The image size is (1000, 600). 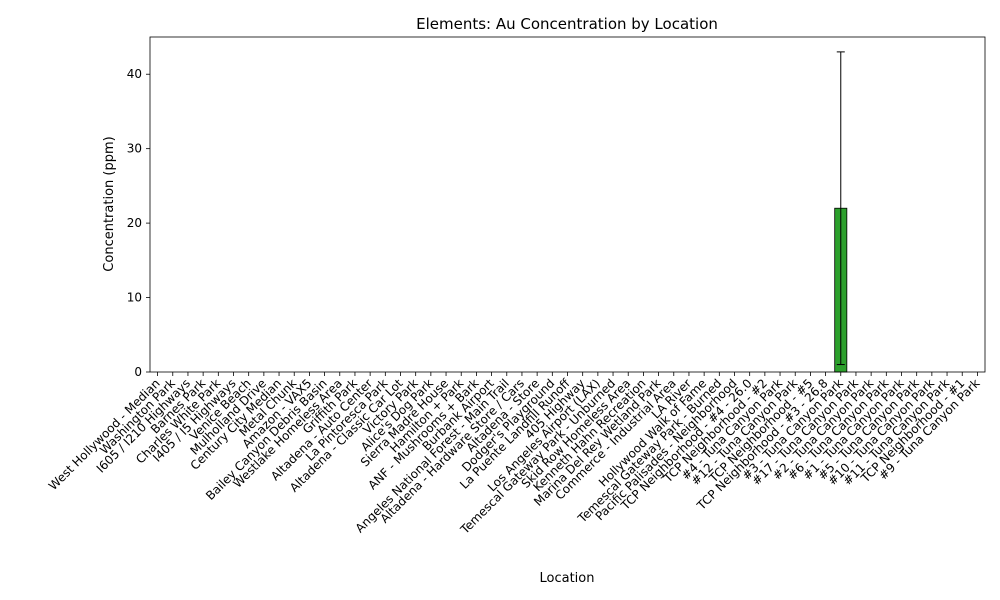 What do you see at coordinates (138, 372) in the screenshot?
I see `y-tick-label: 0` at bounding box center [138, 372].